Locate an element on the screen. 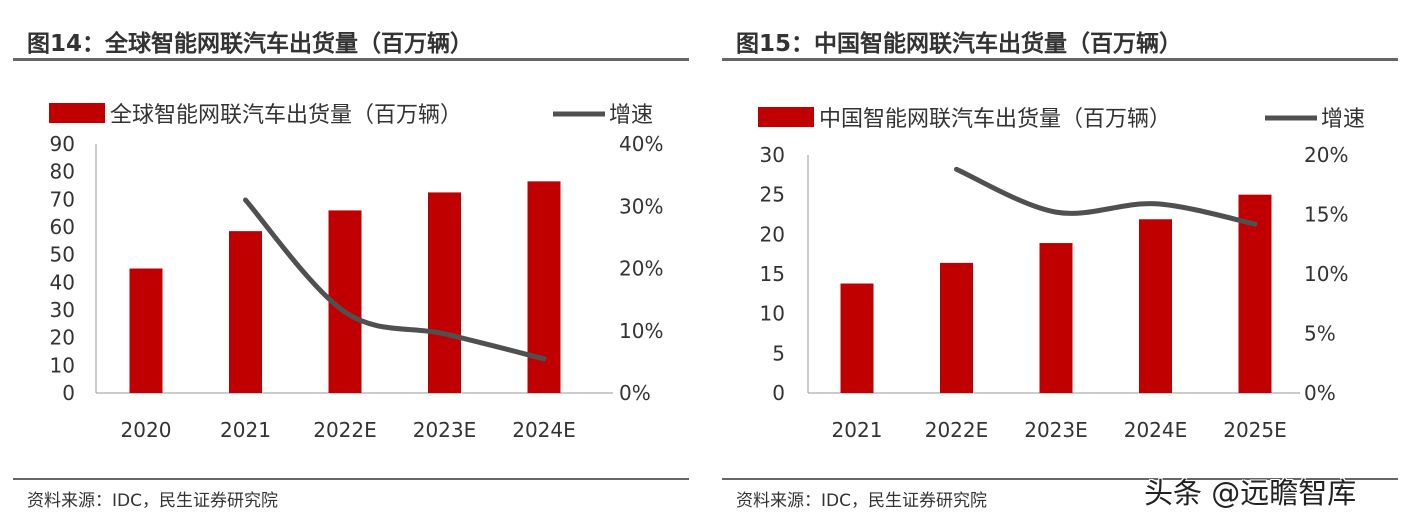 This screenshot has width=1424, height=524. y2-tick-label: 30% is located at coordinates (641, 206).